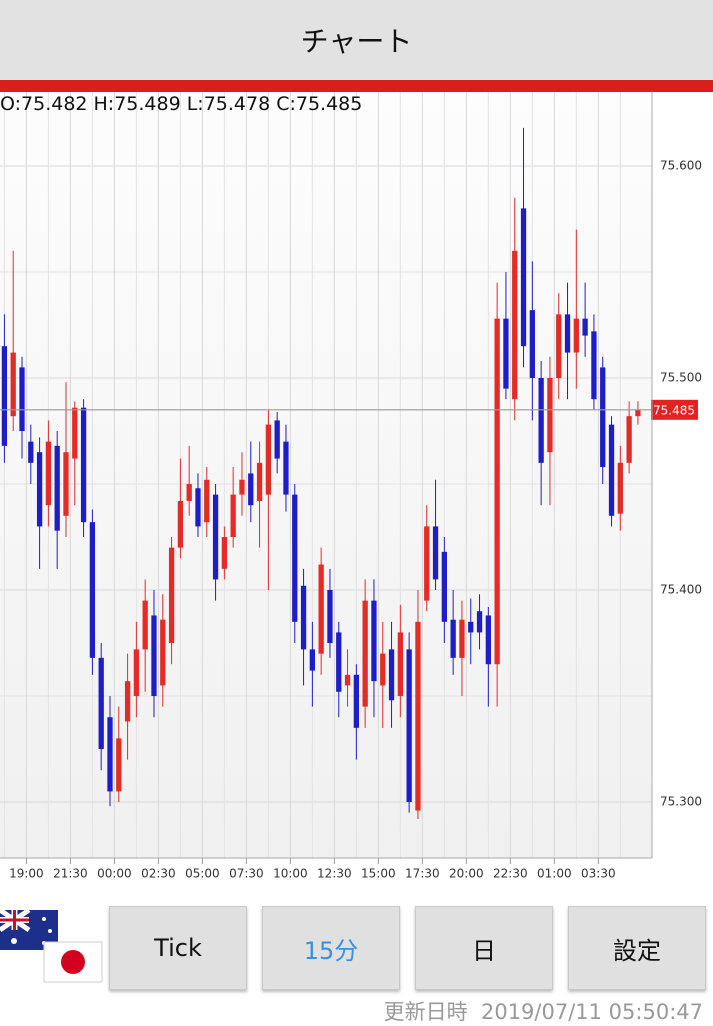 This screenshot has width=713, height=1026. What do you see at coordinates (158, 874) in the screenshot?
I see `x-tick-label: 02:30` at bounding box center [158, 874].